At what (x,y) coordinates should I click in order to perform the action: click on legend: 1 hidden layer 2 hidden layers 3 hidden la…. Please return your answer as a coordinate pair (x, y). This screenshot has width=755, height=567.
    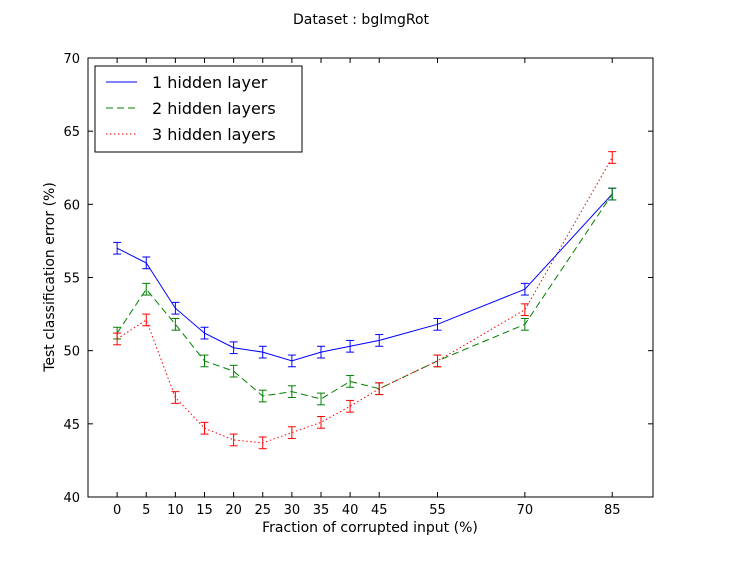
    Looking at the image, I should click on (198, 109).